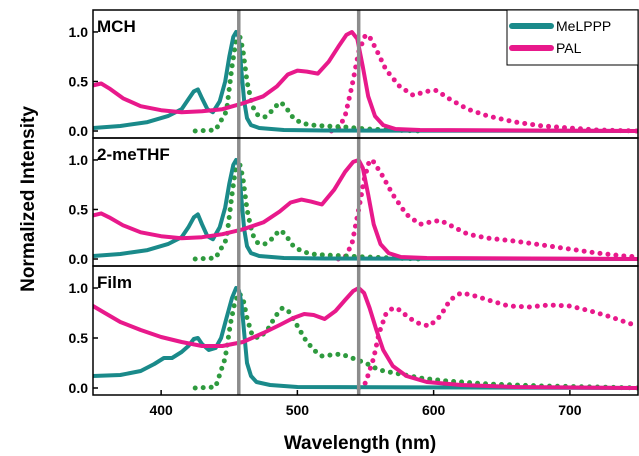  Describe the element at coordinates (133, 154) in the screenshot. I see `panel-label: 2-meTHF` at that location.